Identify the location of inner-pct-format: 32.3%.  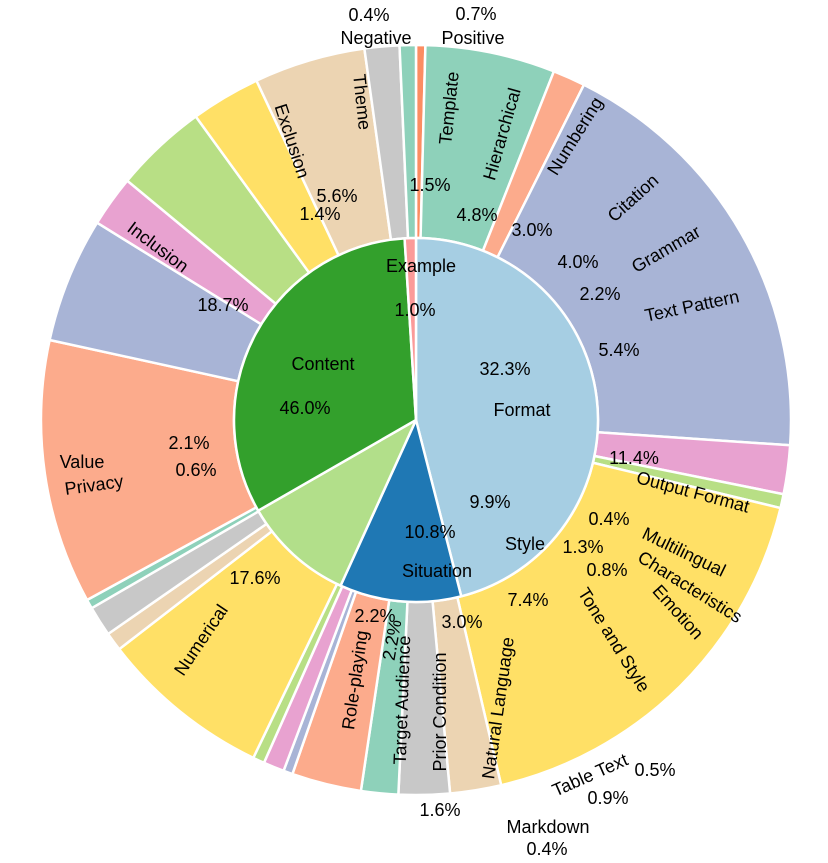
(504, 369).